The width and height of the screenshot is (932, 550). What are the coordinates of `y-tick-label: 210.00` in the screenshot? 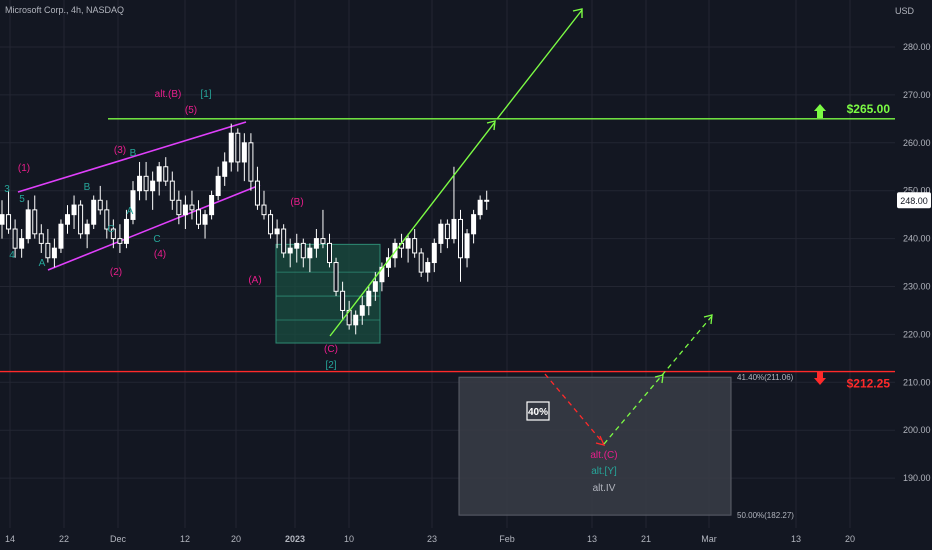 It's located at (917, 382).